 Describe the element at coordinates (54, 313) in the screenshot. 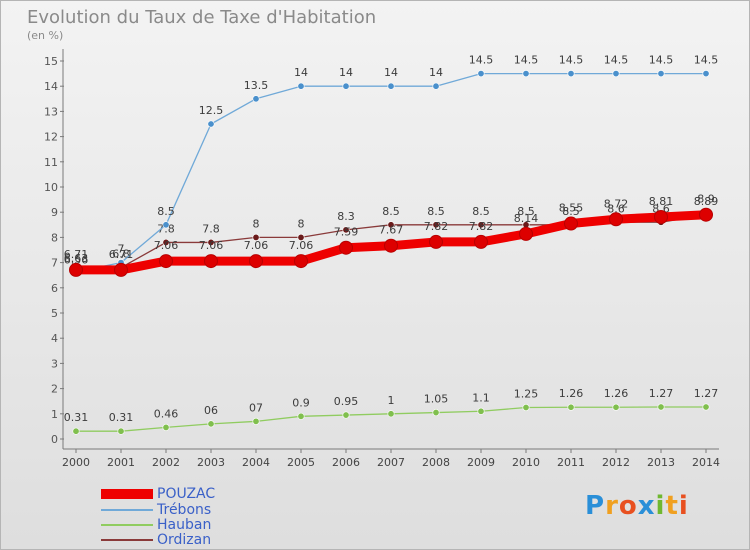

I see `y-tick-label: 5` at that location.